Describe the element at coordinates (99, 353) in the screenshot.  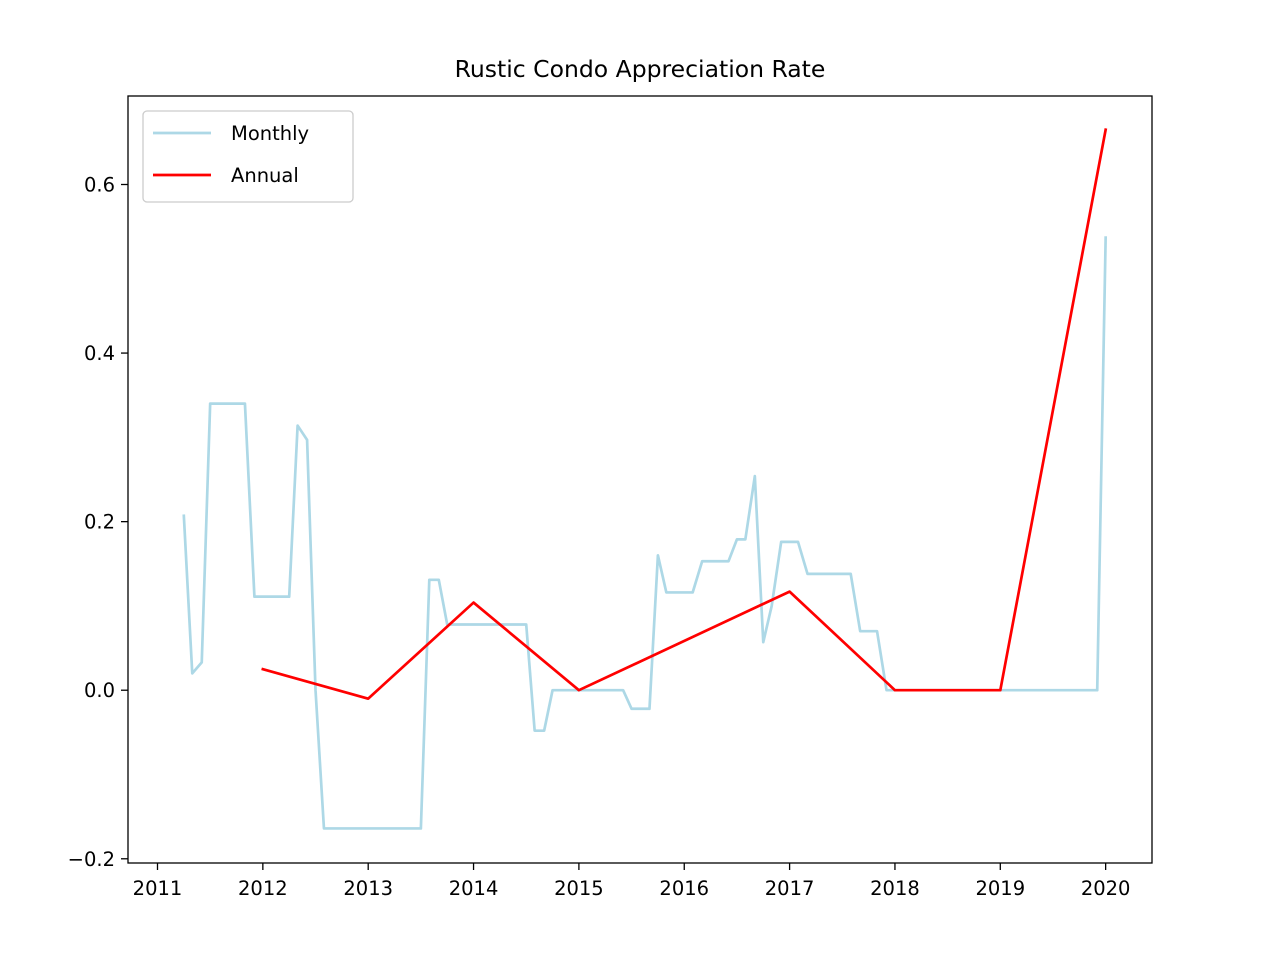
I see `y-tick-label-3: 0.4` at that location.